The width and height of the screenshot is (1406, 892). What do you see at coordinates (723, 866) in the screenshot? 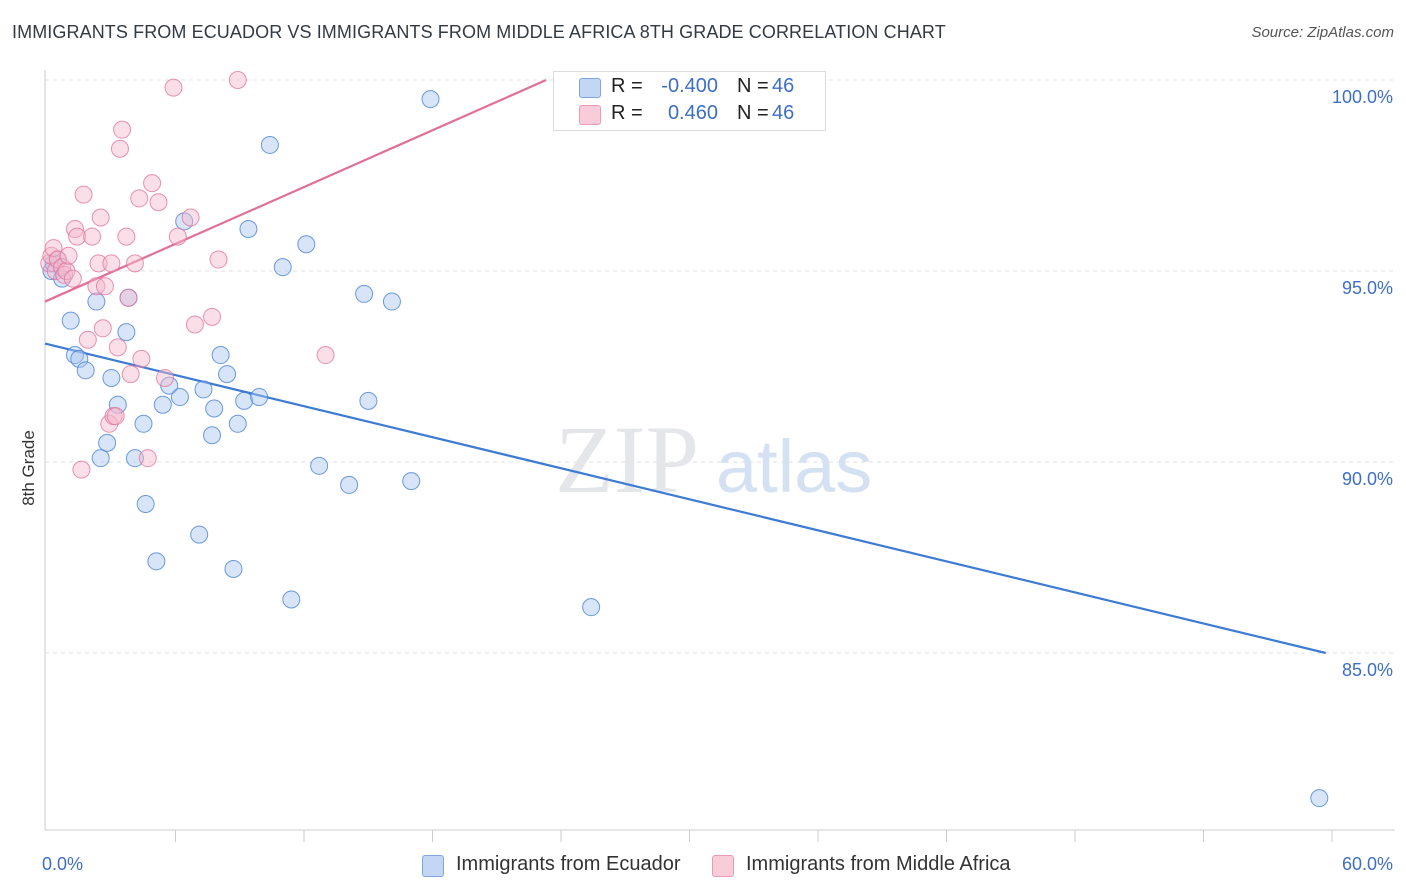
I see `middle-africa-legend-swatch` at bounding box center [723, 866].